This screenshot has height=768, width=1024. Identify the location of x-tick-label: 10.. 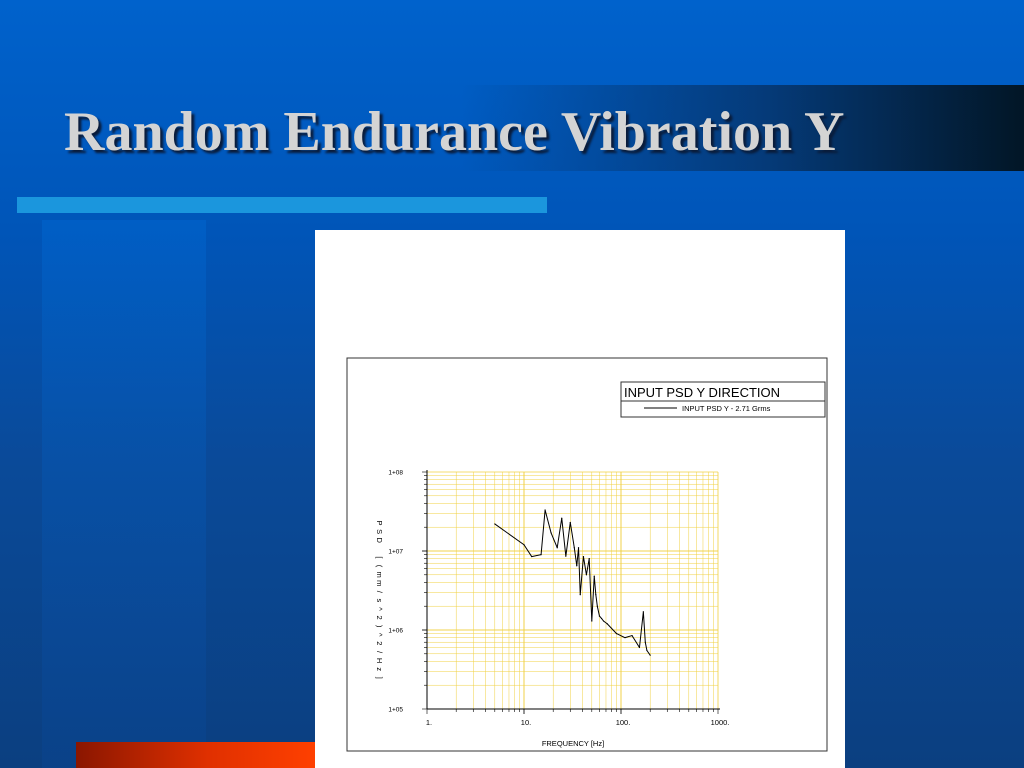
(526, 722).